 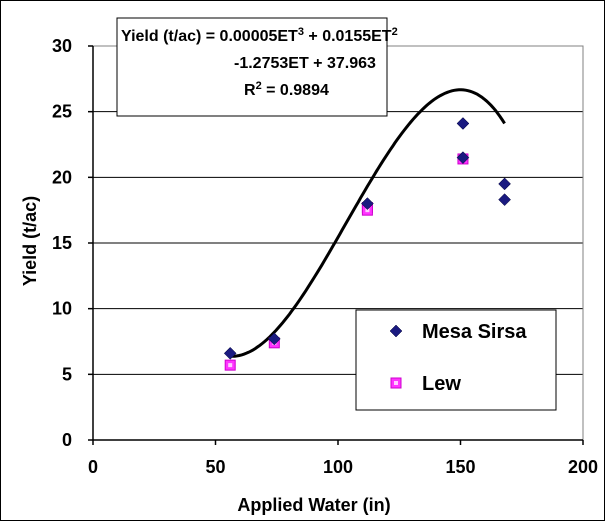 I want to click on legend-frame, so click(x=456, y=360).